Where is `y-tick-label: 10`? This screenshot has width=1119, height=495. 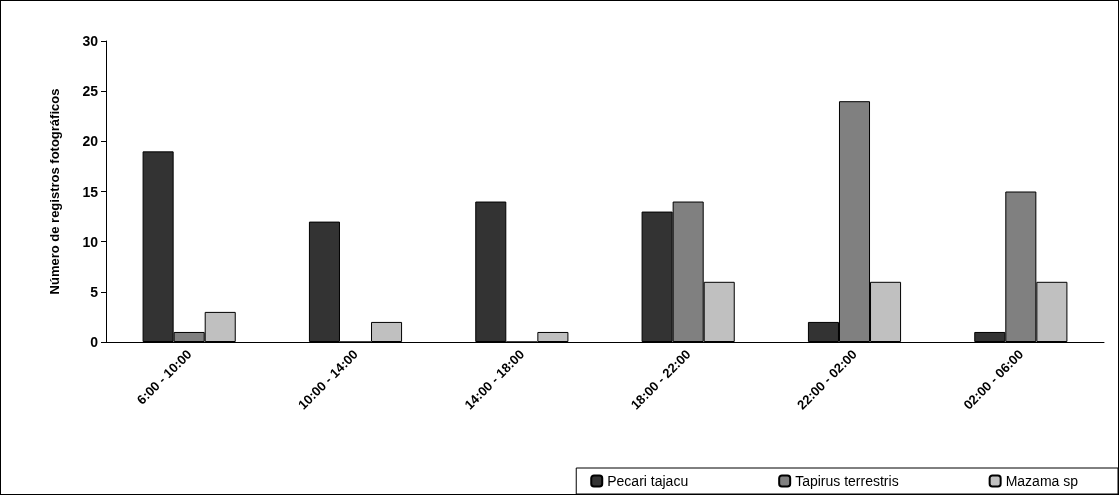 y-tick-label: 10 is located at coordinates (90, 241).